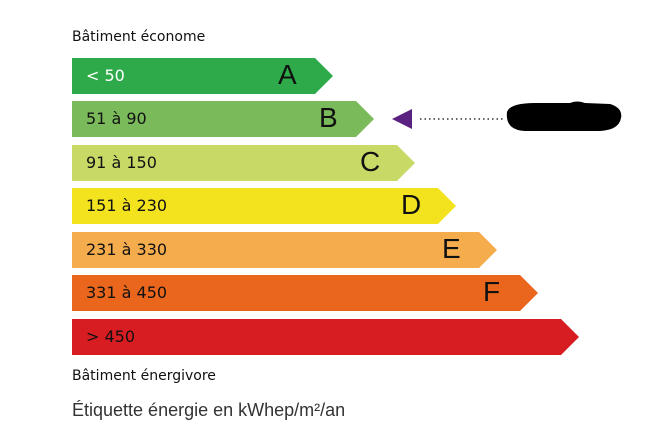  What do you see at coordinates (328, 117) in the screenshot?
I see `class-letter: B` at bounding box center [328, 117].